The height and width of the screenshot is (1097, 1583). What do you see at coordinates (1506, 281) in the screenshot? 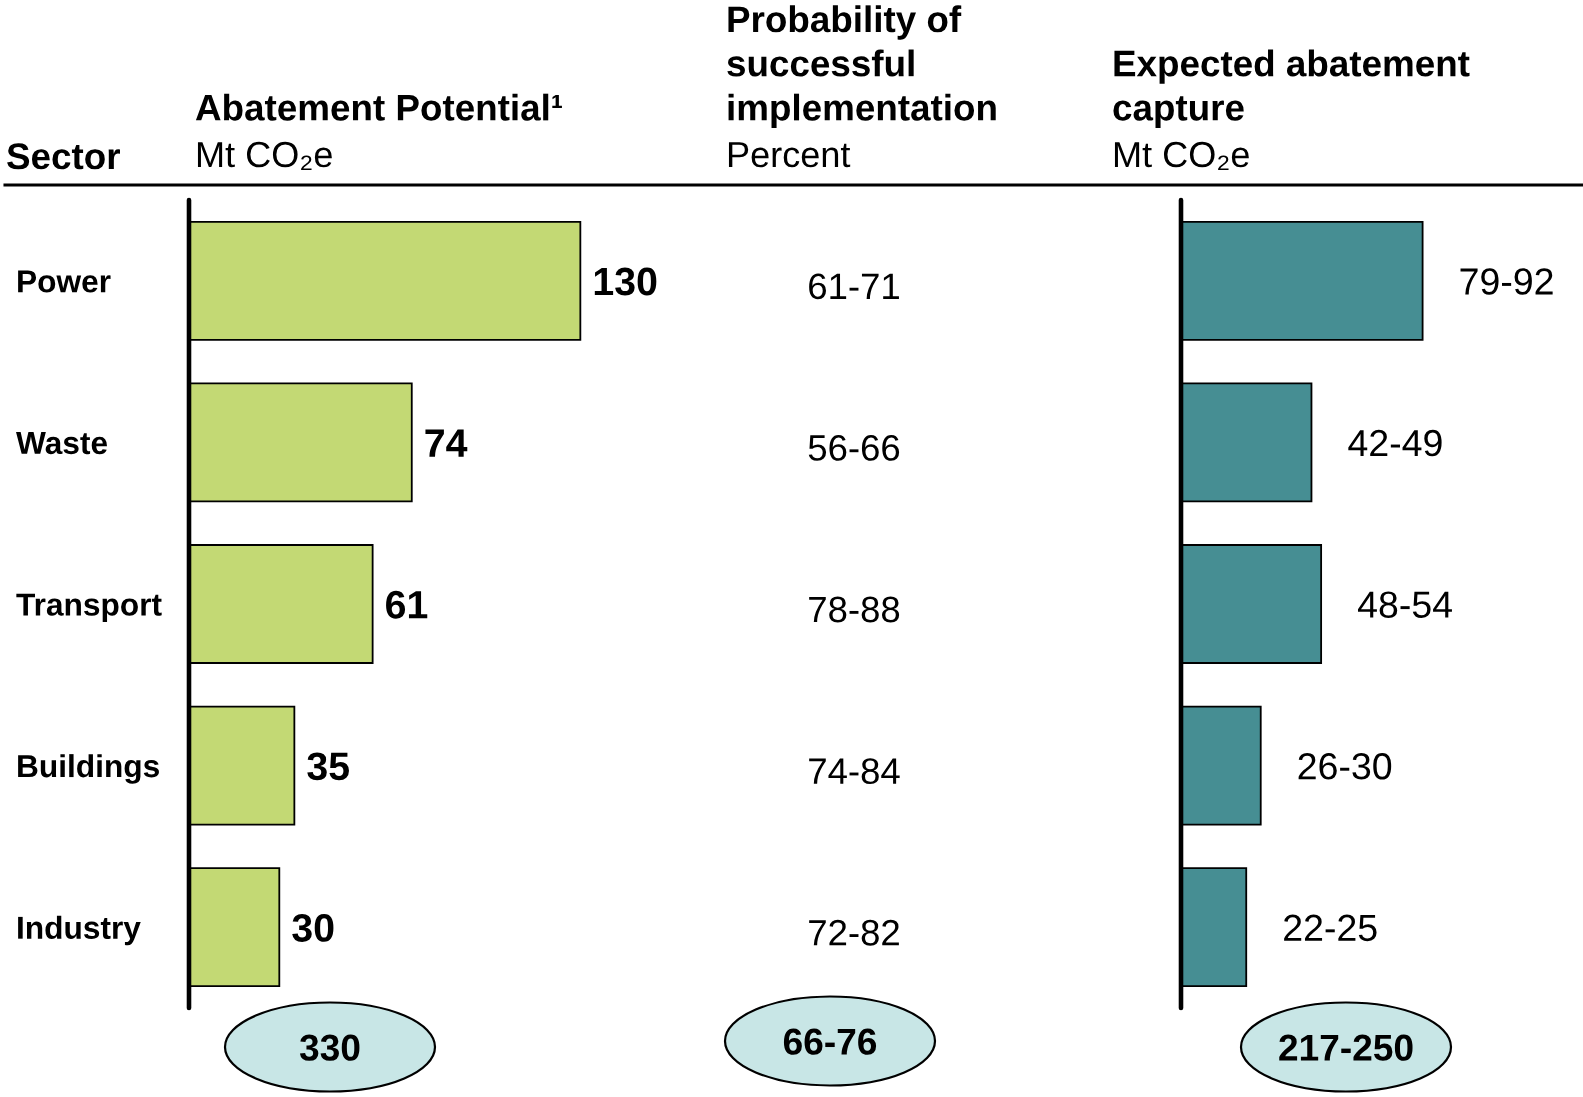
I see `annotation: 79-92` at bounding box center [1506, 281].